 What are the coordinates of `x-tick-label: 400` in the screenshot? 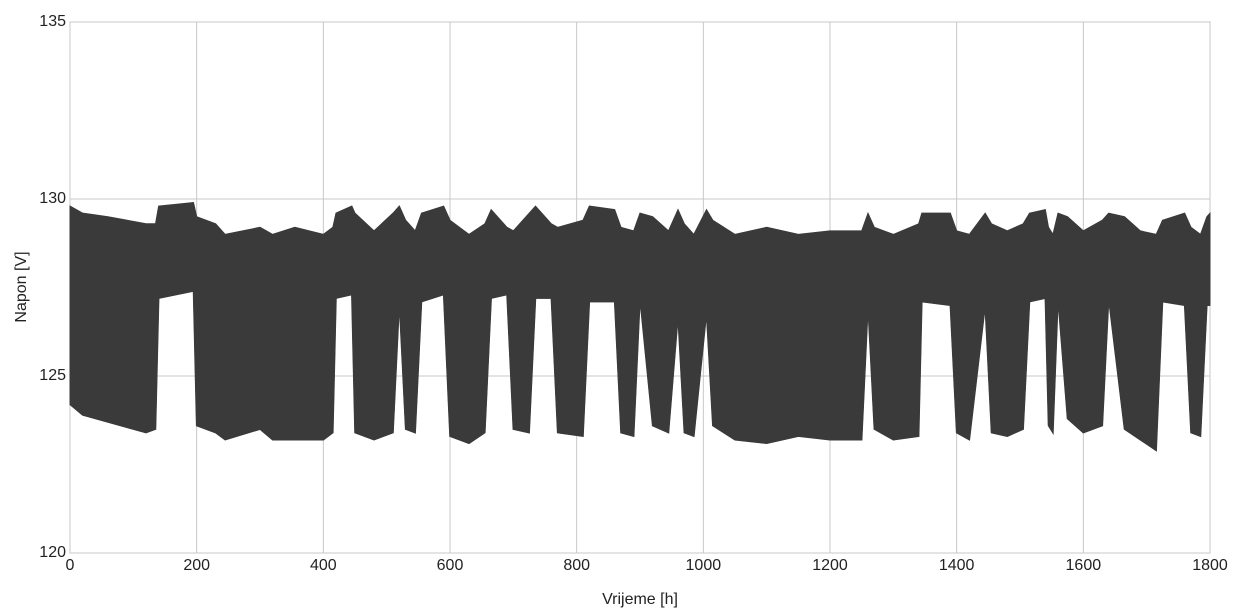 It's located at (323, 565).